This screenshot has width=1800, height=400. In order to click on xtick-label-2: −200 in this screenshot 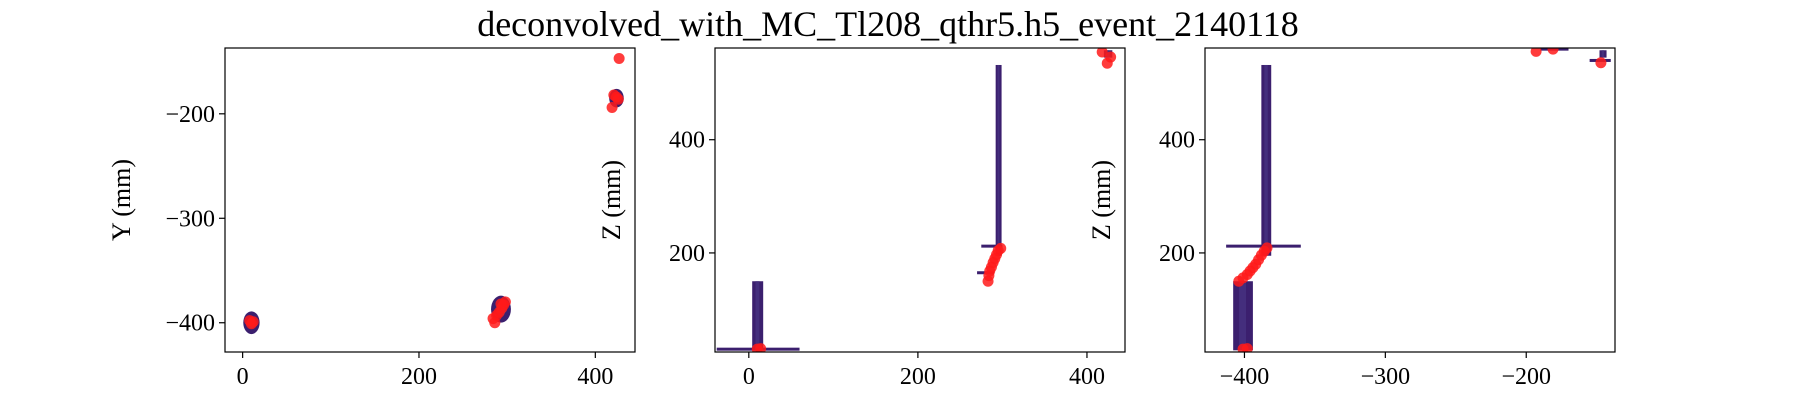, I will do `click(1526, 377)`.